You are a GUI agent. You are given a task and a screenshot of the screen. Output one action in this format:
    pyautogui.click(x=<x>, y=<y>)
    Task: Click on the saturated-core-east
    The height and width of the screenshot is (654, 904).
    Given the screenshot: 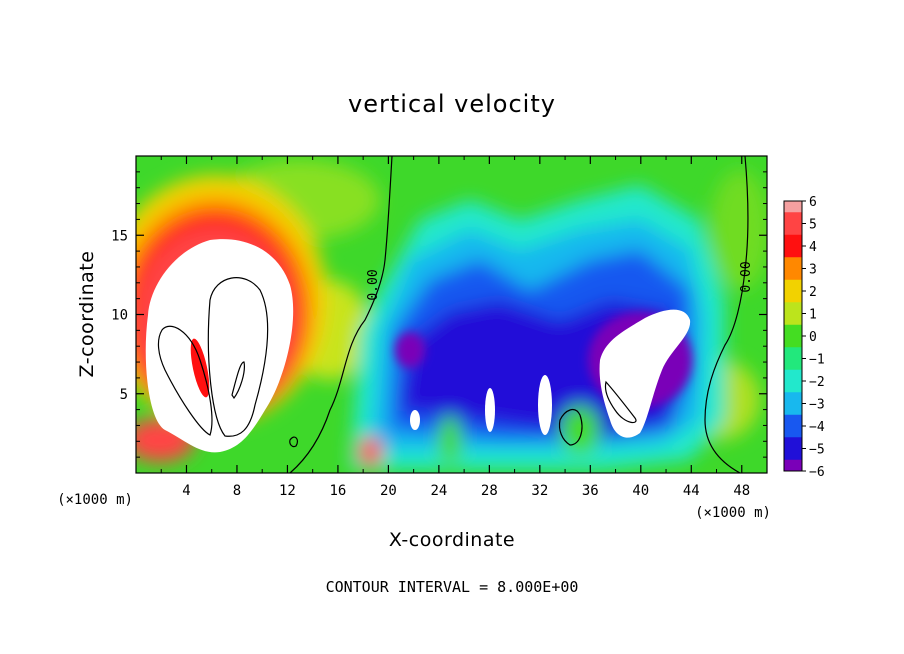 What is the action you would take?
    pyautogui.click(x=645, y=373)
    